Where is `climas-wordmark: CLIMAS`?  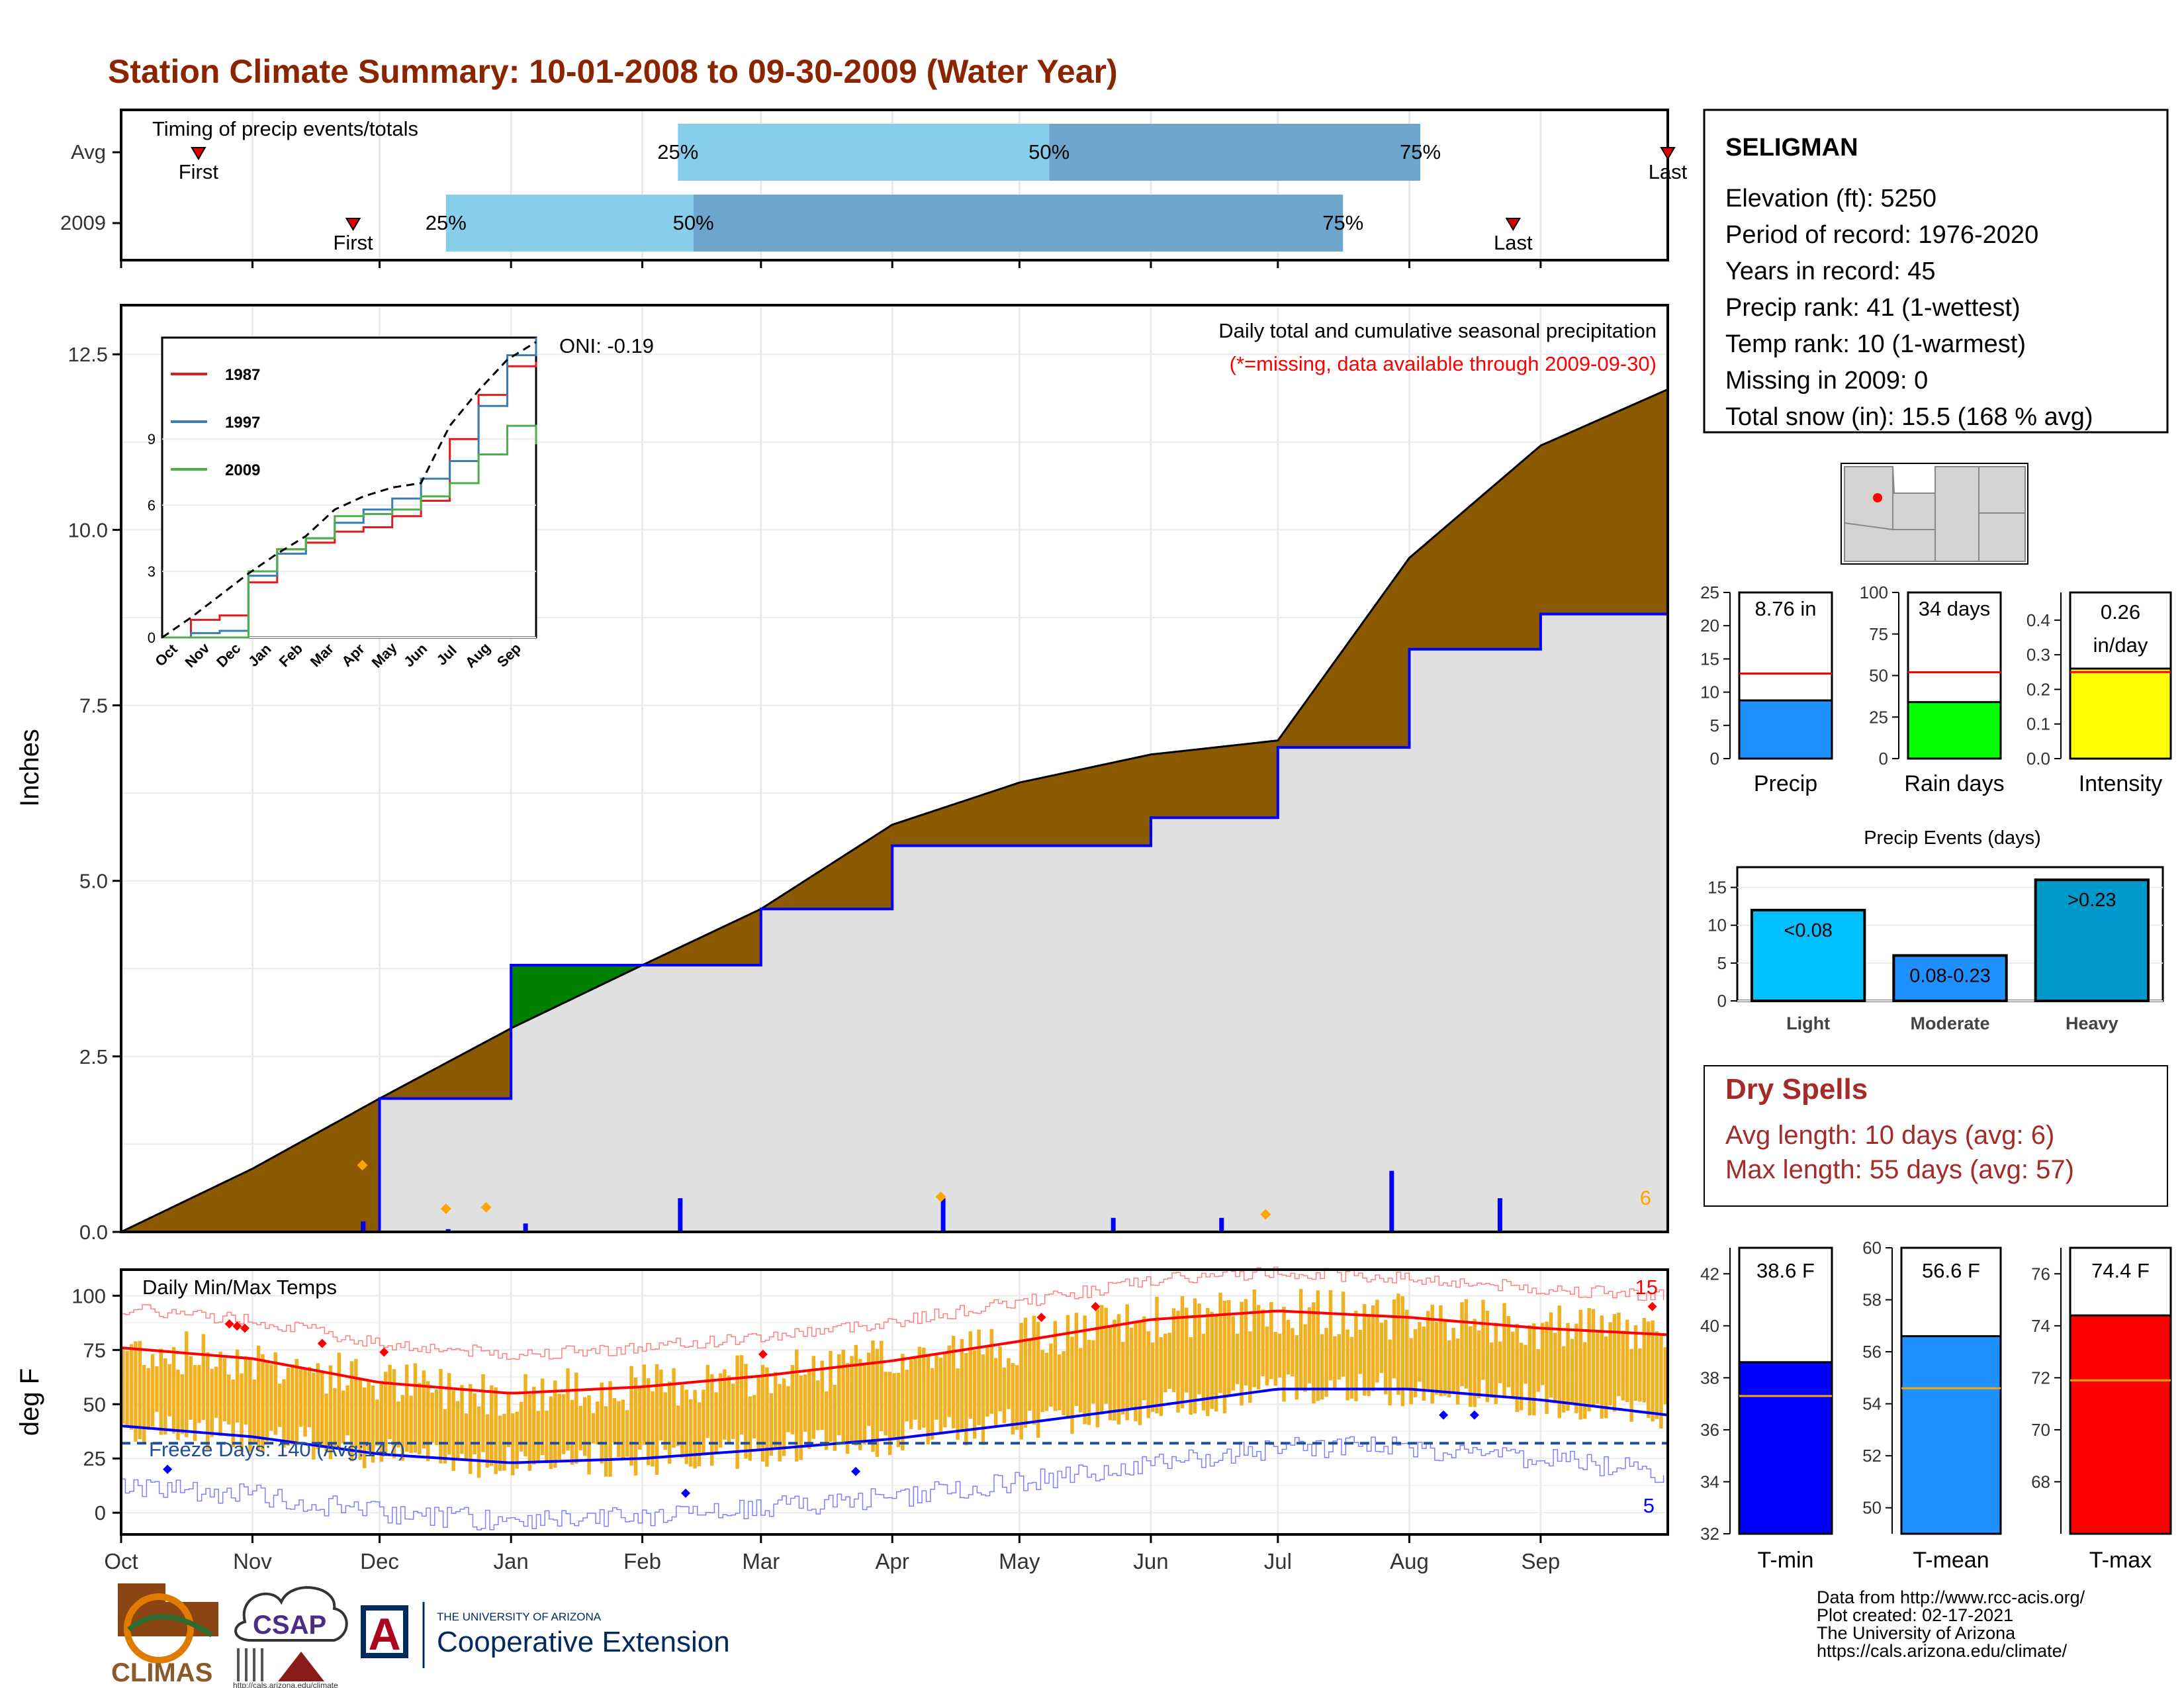 climas-wordmark: CLIMAS is located at coordinates (161, 1672).